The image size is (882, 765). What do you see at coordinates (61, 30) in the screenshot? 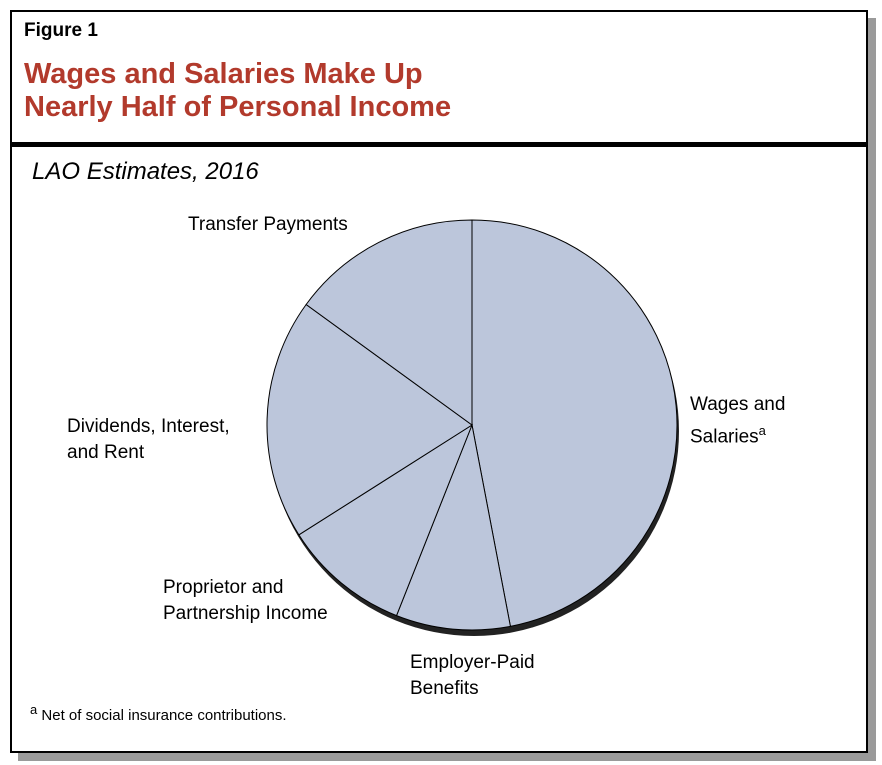
I see `figure-label: Figure 1` at bounding box center [61, 30].